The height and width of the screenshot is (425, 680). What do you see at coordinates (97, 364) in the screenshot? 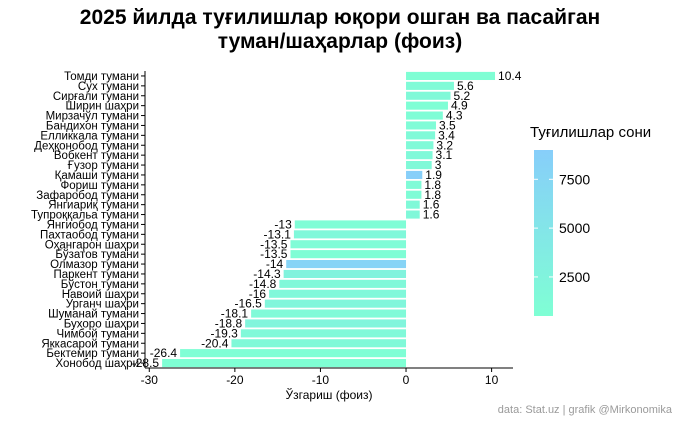
I see `category-label: Хонобод шаҳри` at bounding box center [97, 364].